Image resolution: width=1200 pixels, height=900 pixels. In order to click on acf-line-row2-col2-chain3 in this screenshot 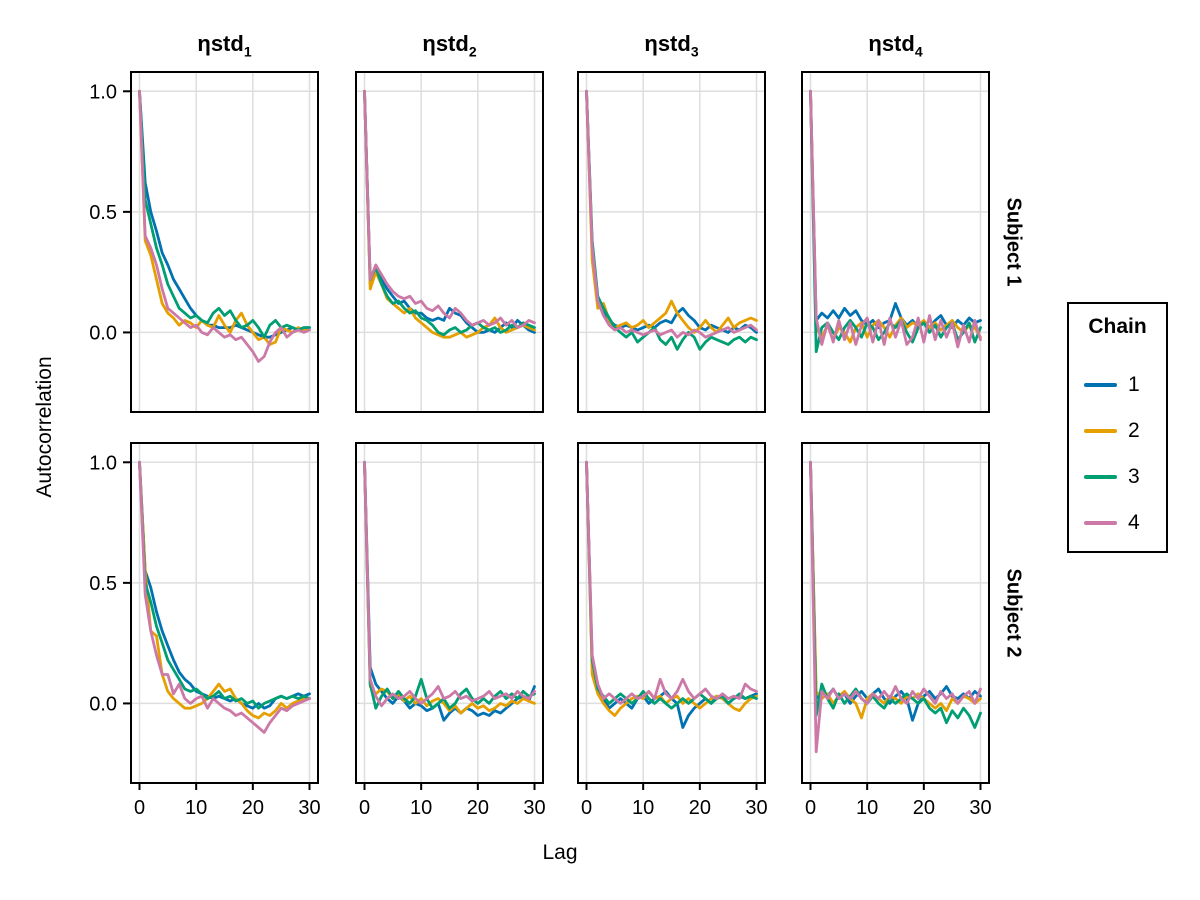, I will do `click(449, 585)`.